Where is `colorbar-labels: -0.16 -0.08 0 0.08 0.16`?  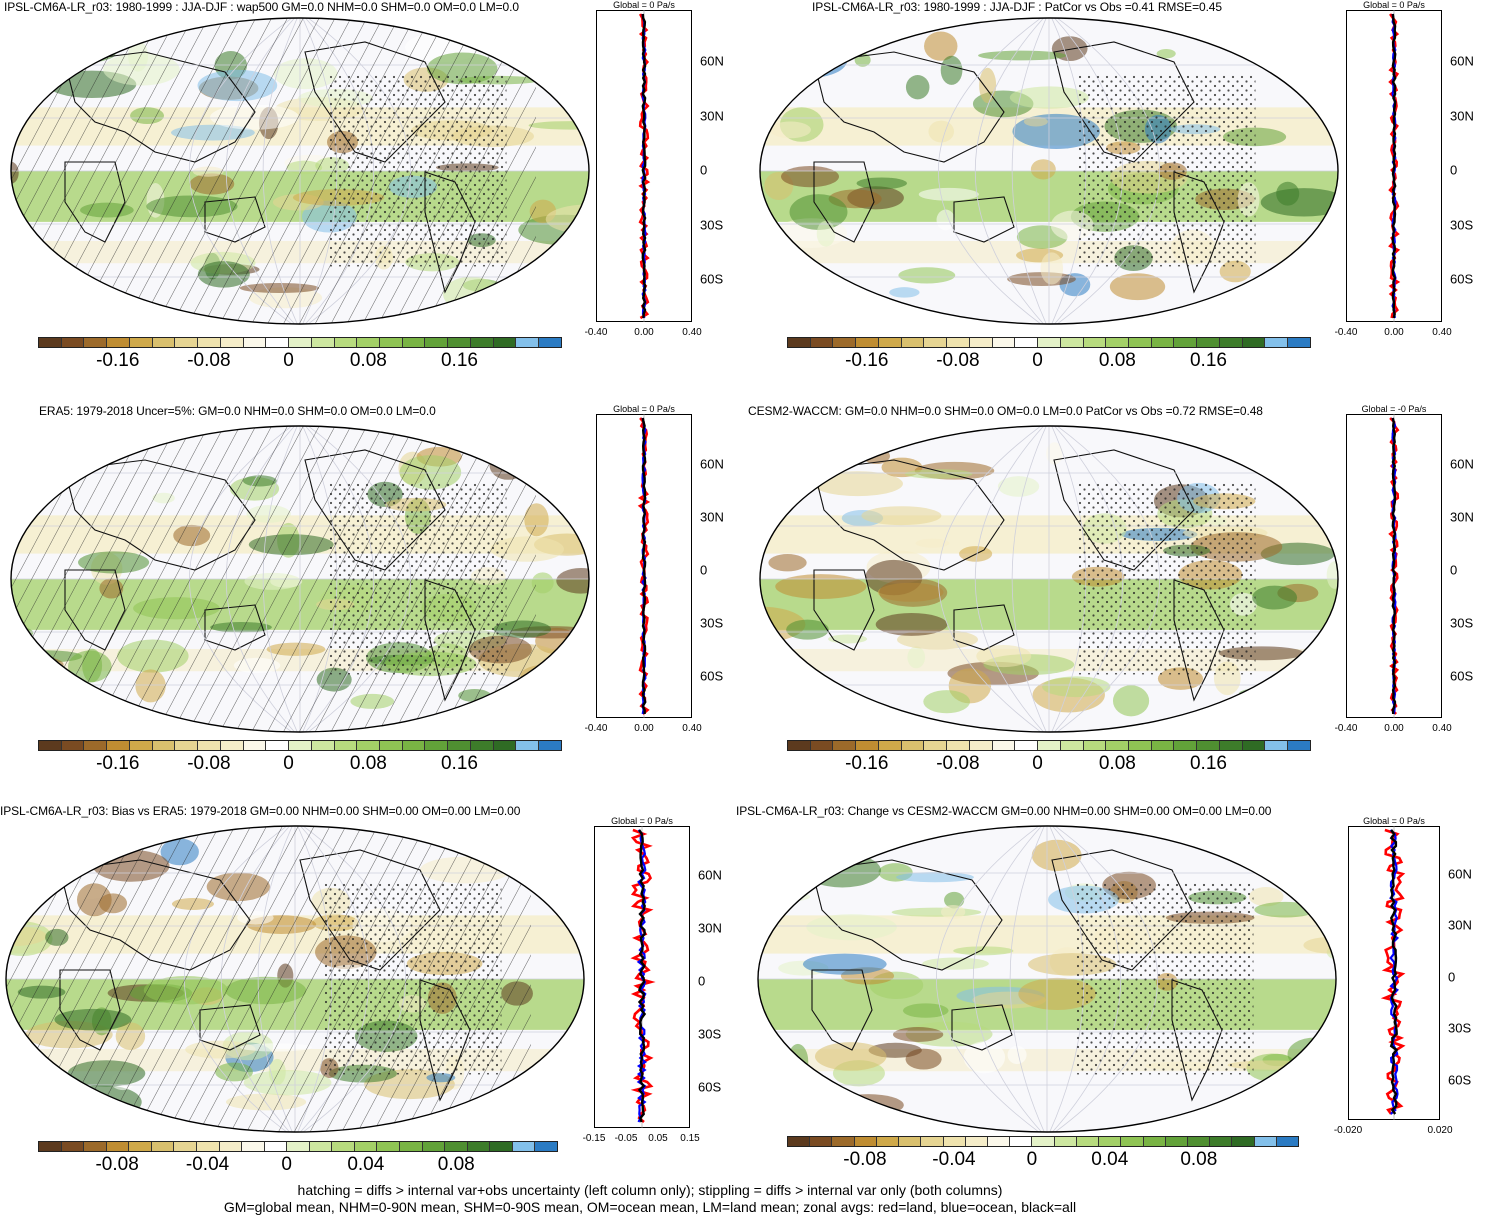 colorbar-labels: -0.16 -0.08 0 0.08 0.16 is located at coordinates (1049, 765).